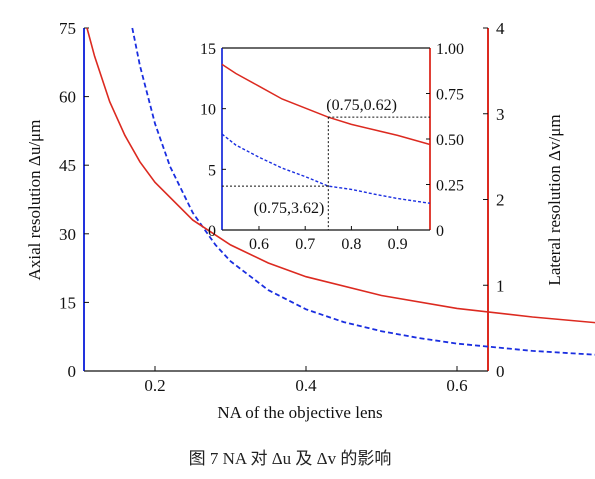  Describe the element at coordinates (212, 170) in the screenshot. I see `inset-left-y-tick-label: 5` at that location.